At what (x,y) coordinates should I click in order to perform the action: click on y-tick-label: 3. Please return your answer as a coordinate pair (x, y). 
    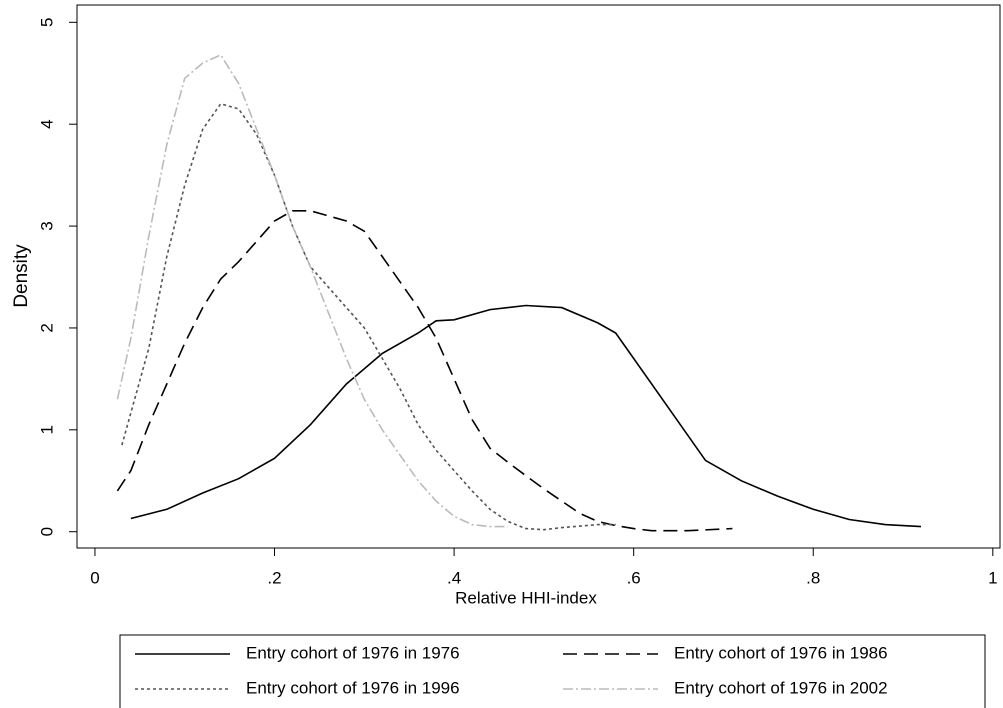
    Looking at the image, I should click on (46, 225).